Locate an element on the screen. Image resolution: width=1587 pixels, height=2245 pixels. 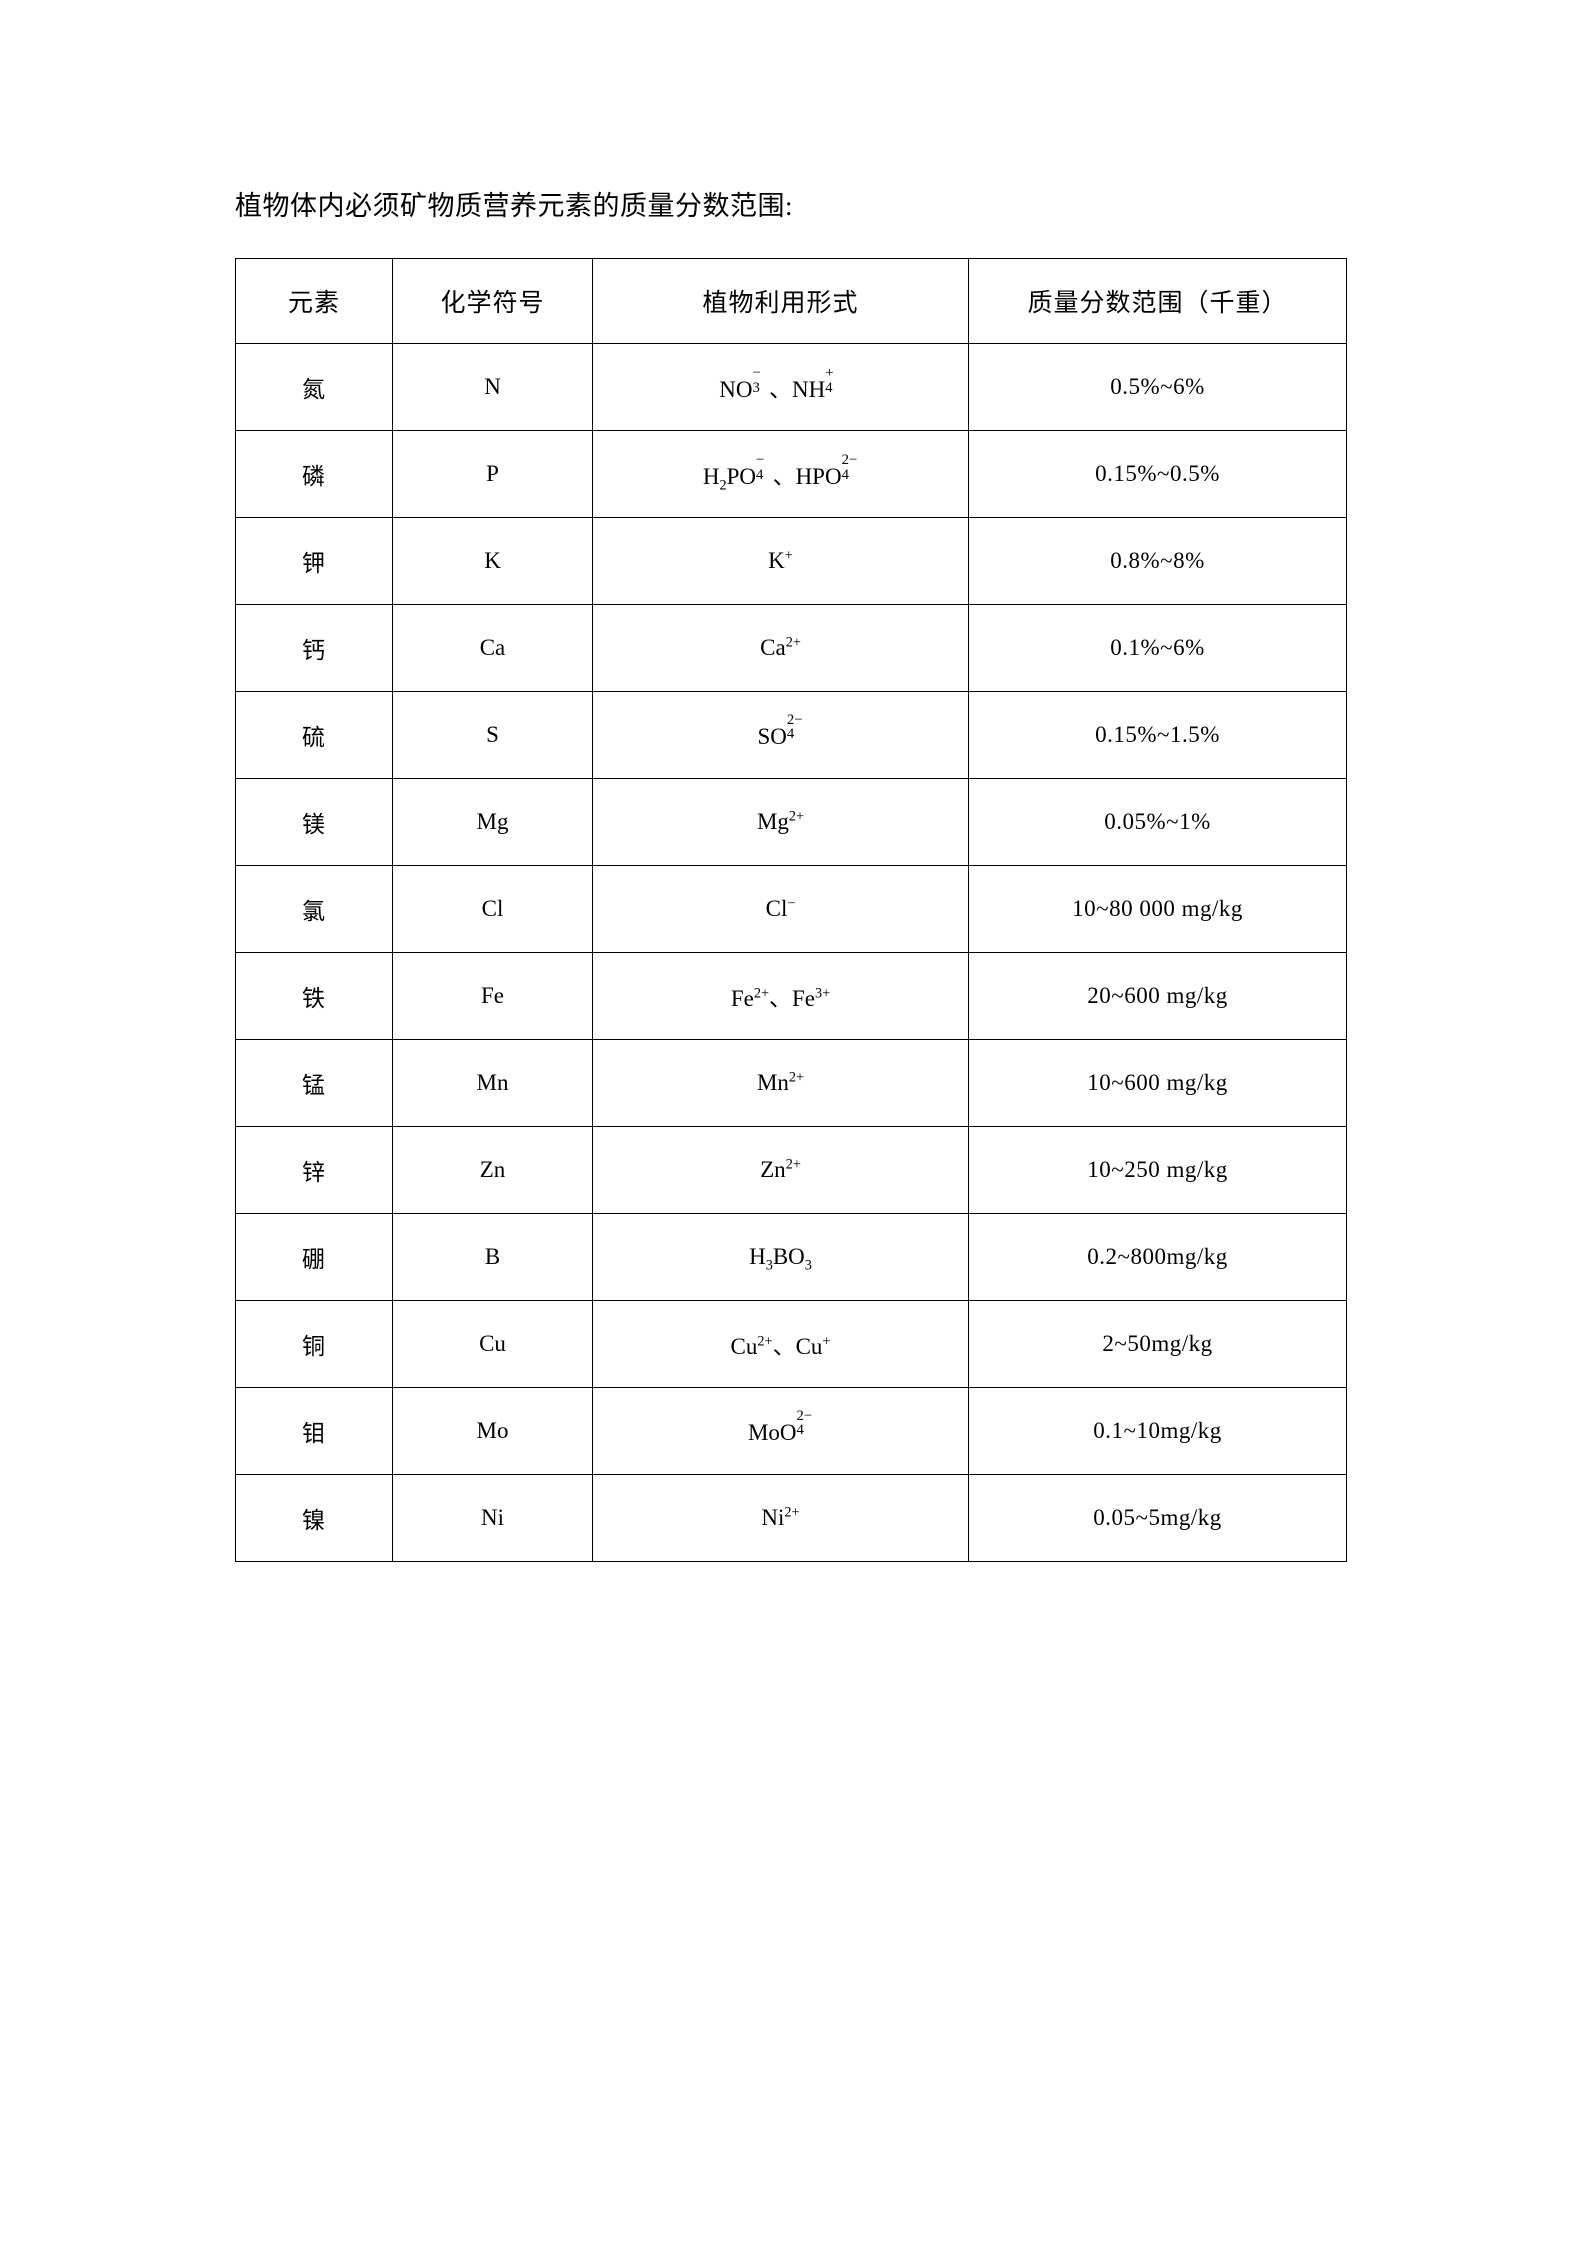
cell-uptake-form: Zn2+ is located at coordinates (780, 1170).